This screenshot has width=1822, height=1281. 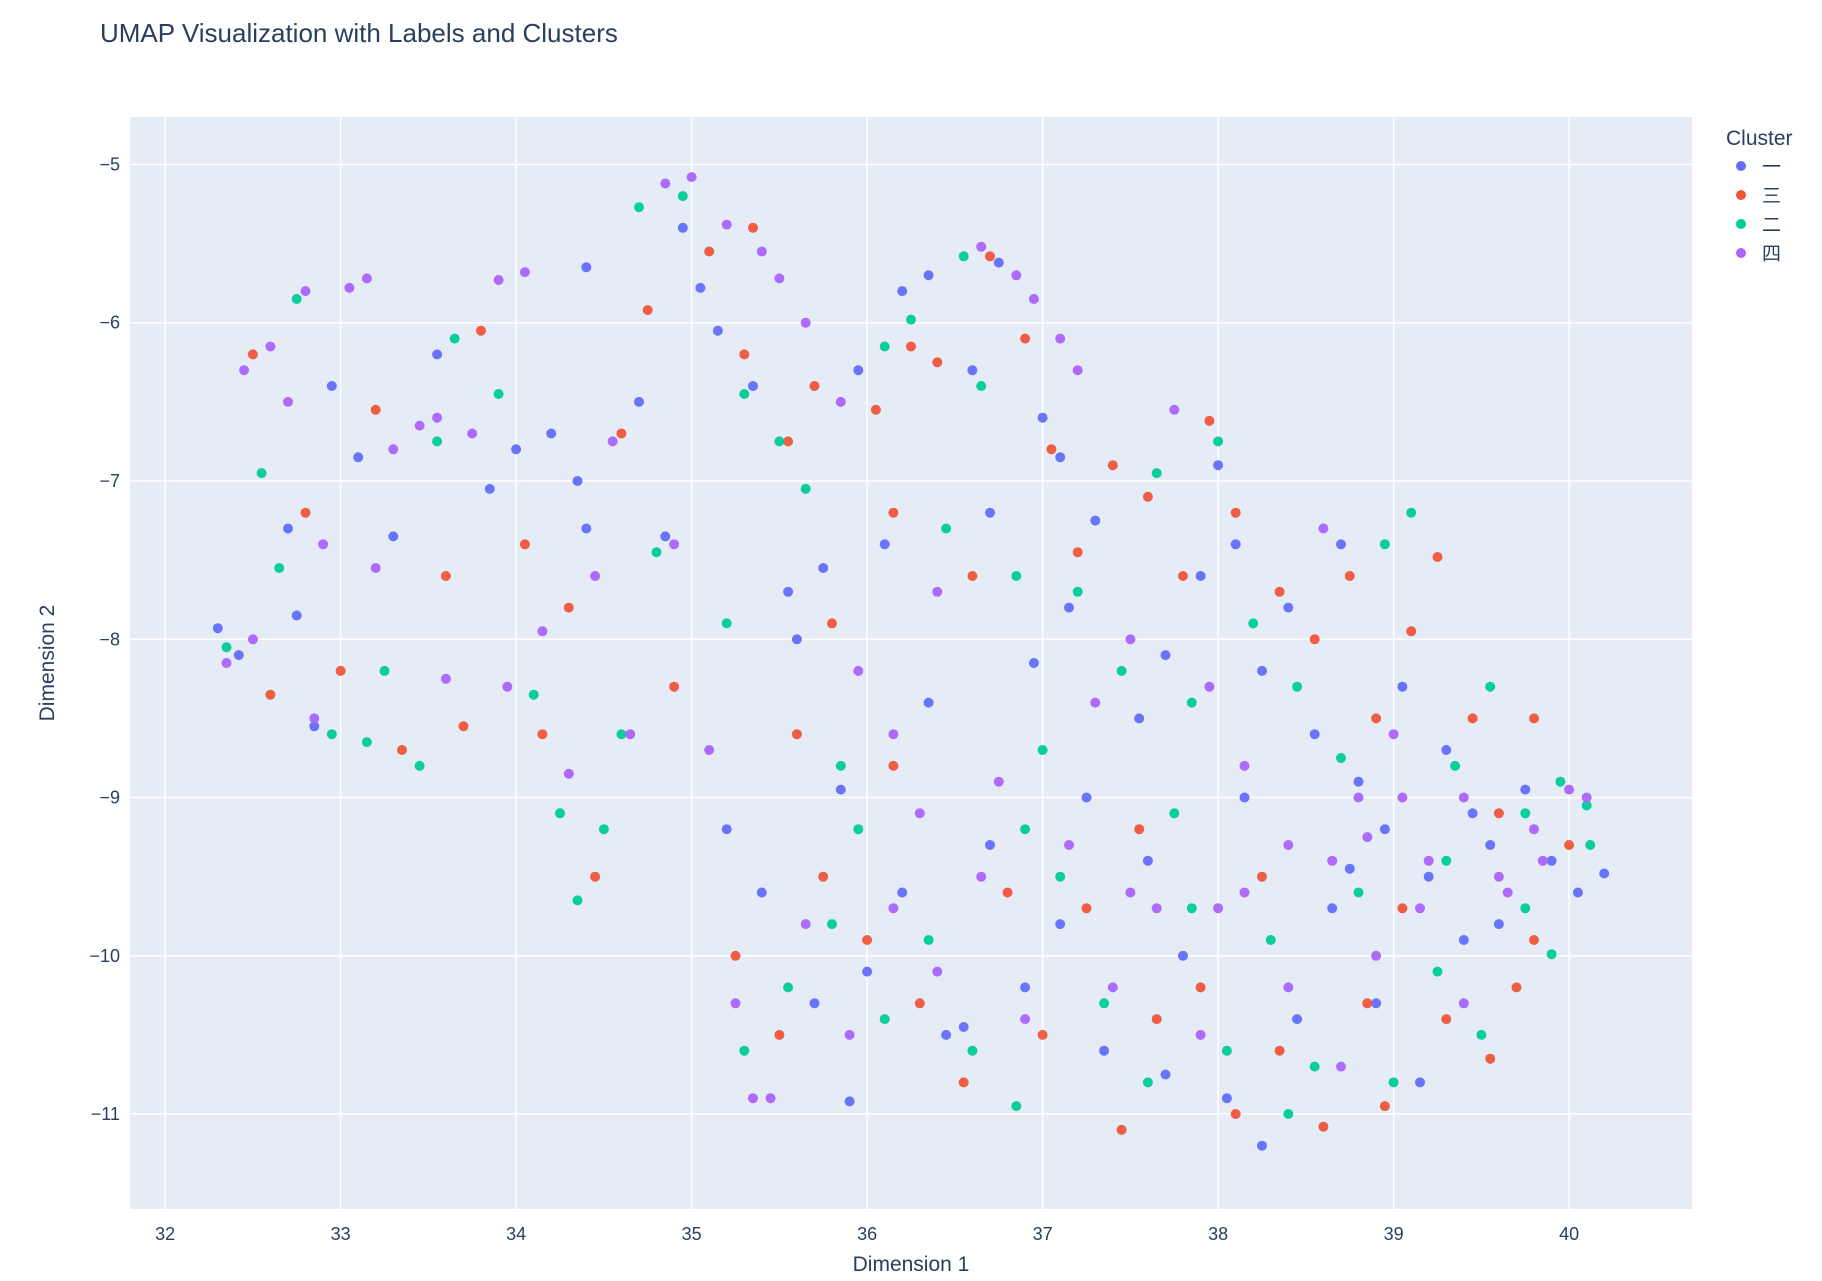 I want to click on legend-item: 一, so click(x=1758, y=167).